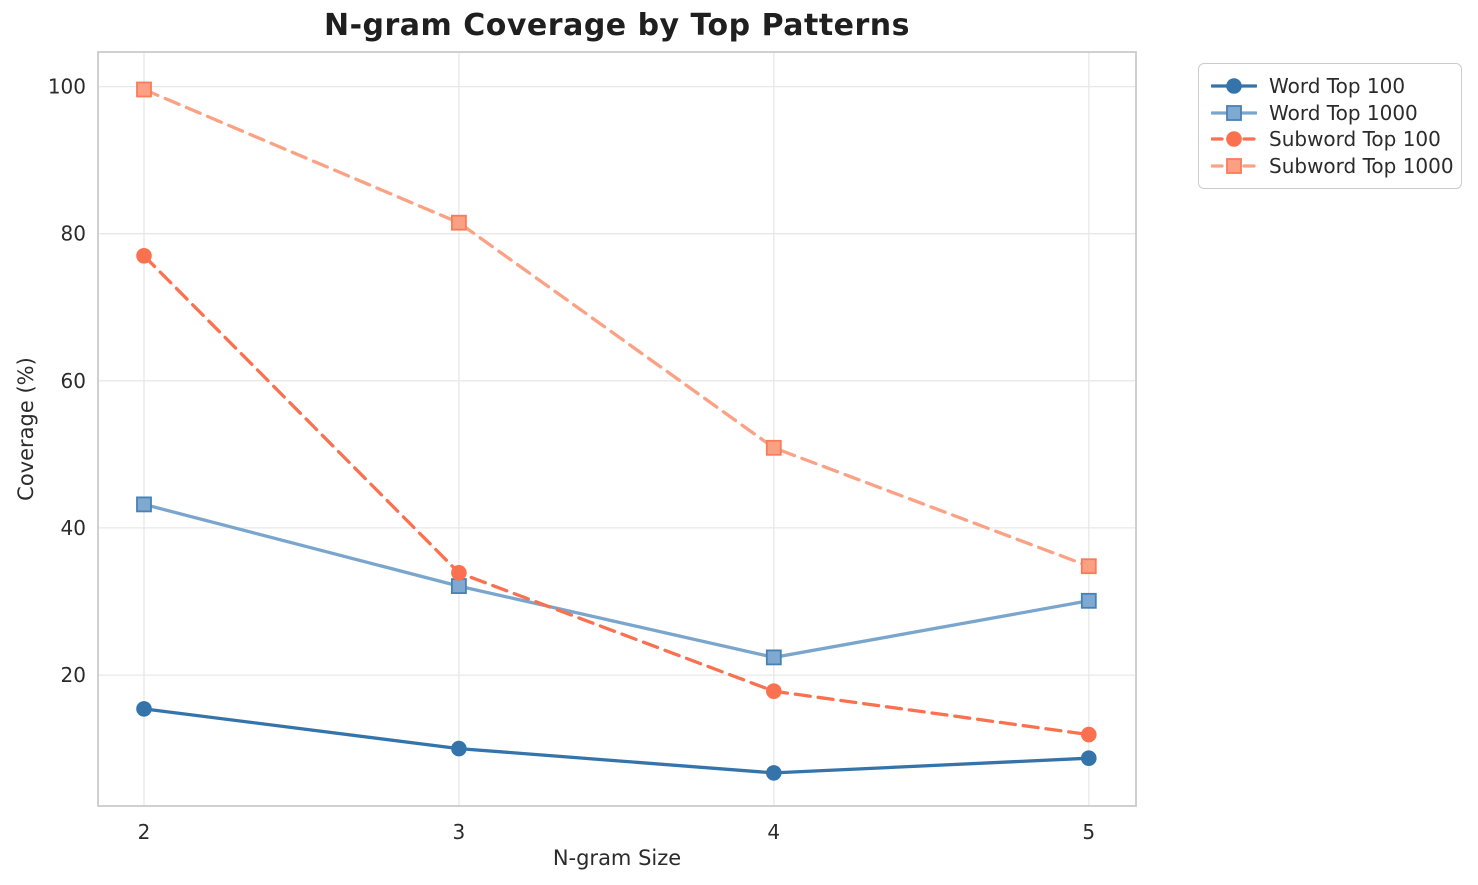  What do you see at coordinates (144, 832) in the screenshot?
I see `x-tick-label: 2` at bounding box center [144, 832].